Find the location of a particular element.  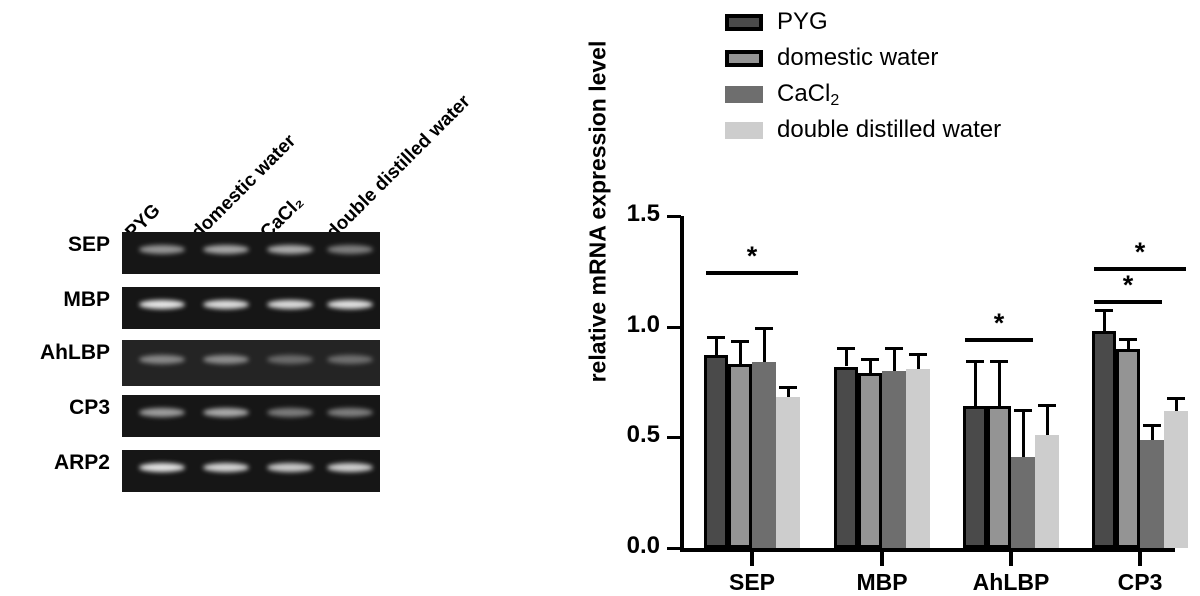

y-axis-tick-label: 1.0 is located at coordinates (643, 324).